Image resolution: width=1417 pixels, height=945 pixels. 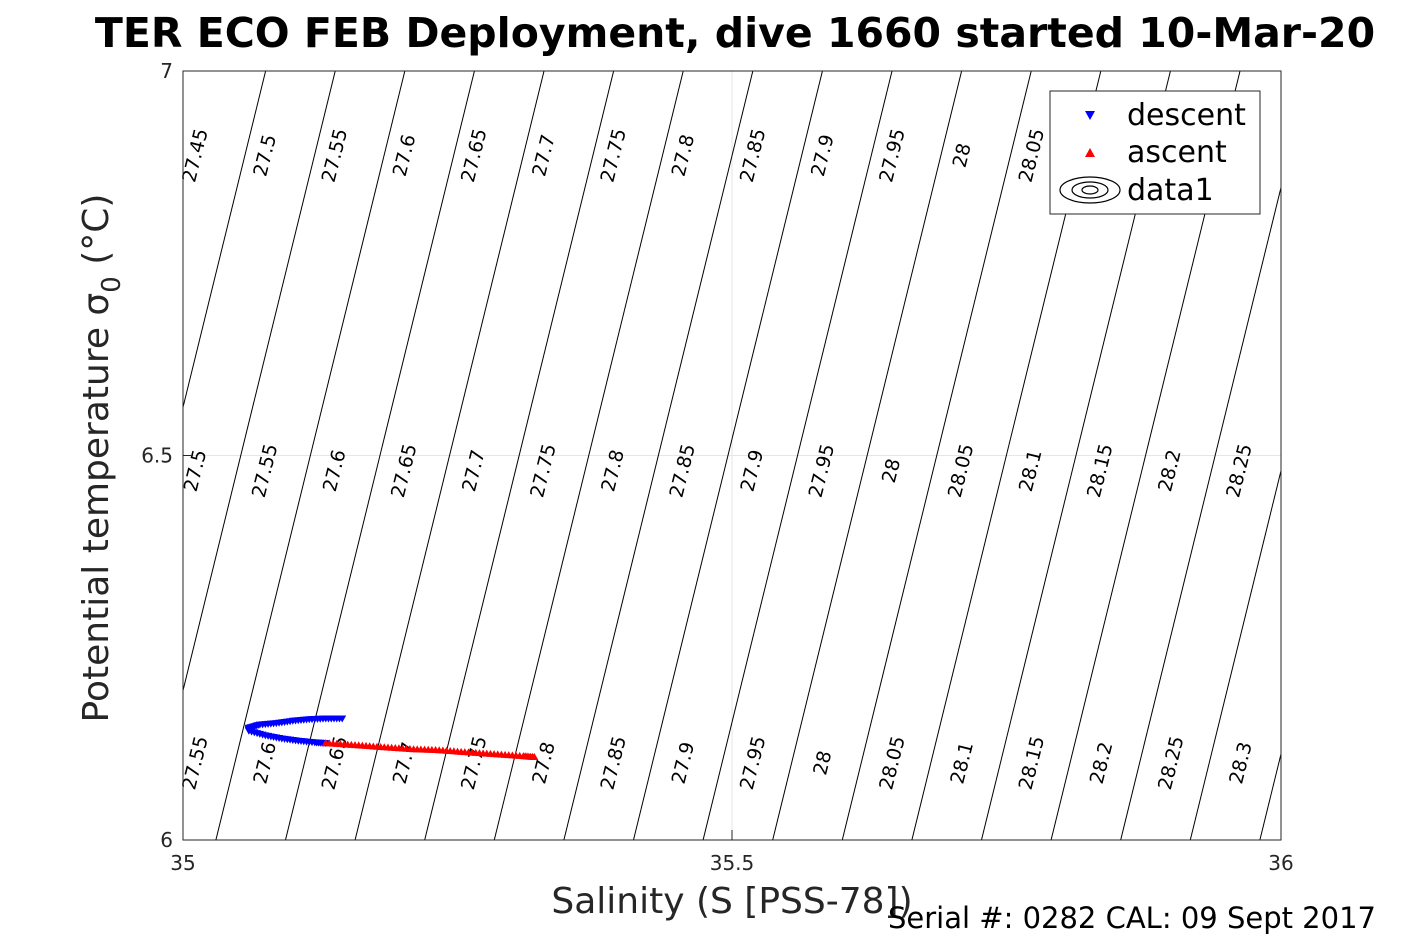 I want to click on ascent-point, so click(x=534, y=756).